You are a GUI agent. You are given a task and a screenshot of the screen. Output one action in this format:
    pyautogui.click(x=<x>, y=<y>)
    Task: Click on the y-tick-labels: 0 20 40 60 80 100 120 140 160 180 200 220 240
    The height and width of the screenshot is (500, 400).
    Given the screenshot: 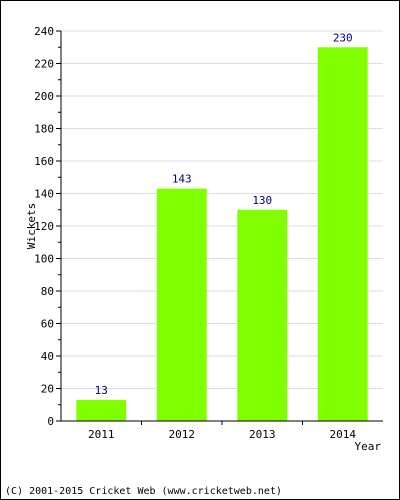 What is the action you would take?
    pyautogui.click(x=44, y=226)
    